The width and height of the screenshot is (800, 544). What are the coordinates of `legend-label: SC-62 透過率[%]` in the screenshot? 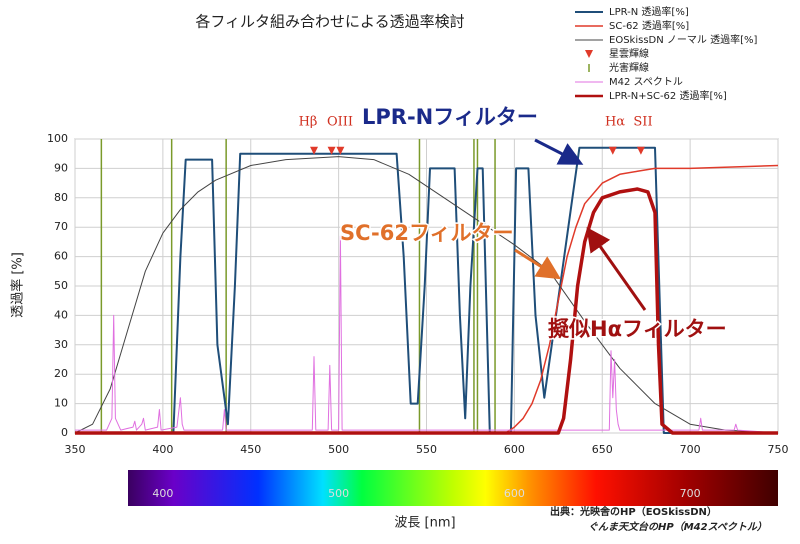 It's located at (649, 25).